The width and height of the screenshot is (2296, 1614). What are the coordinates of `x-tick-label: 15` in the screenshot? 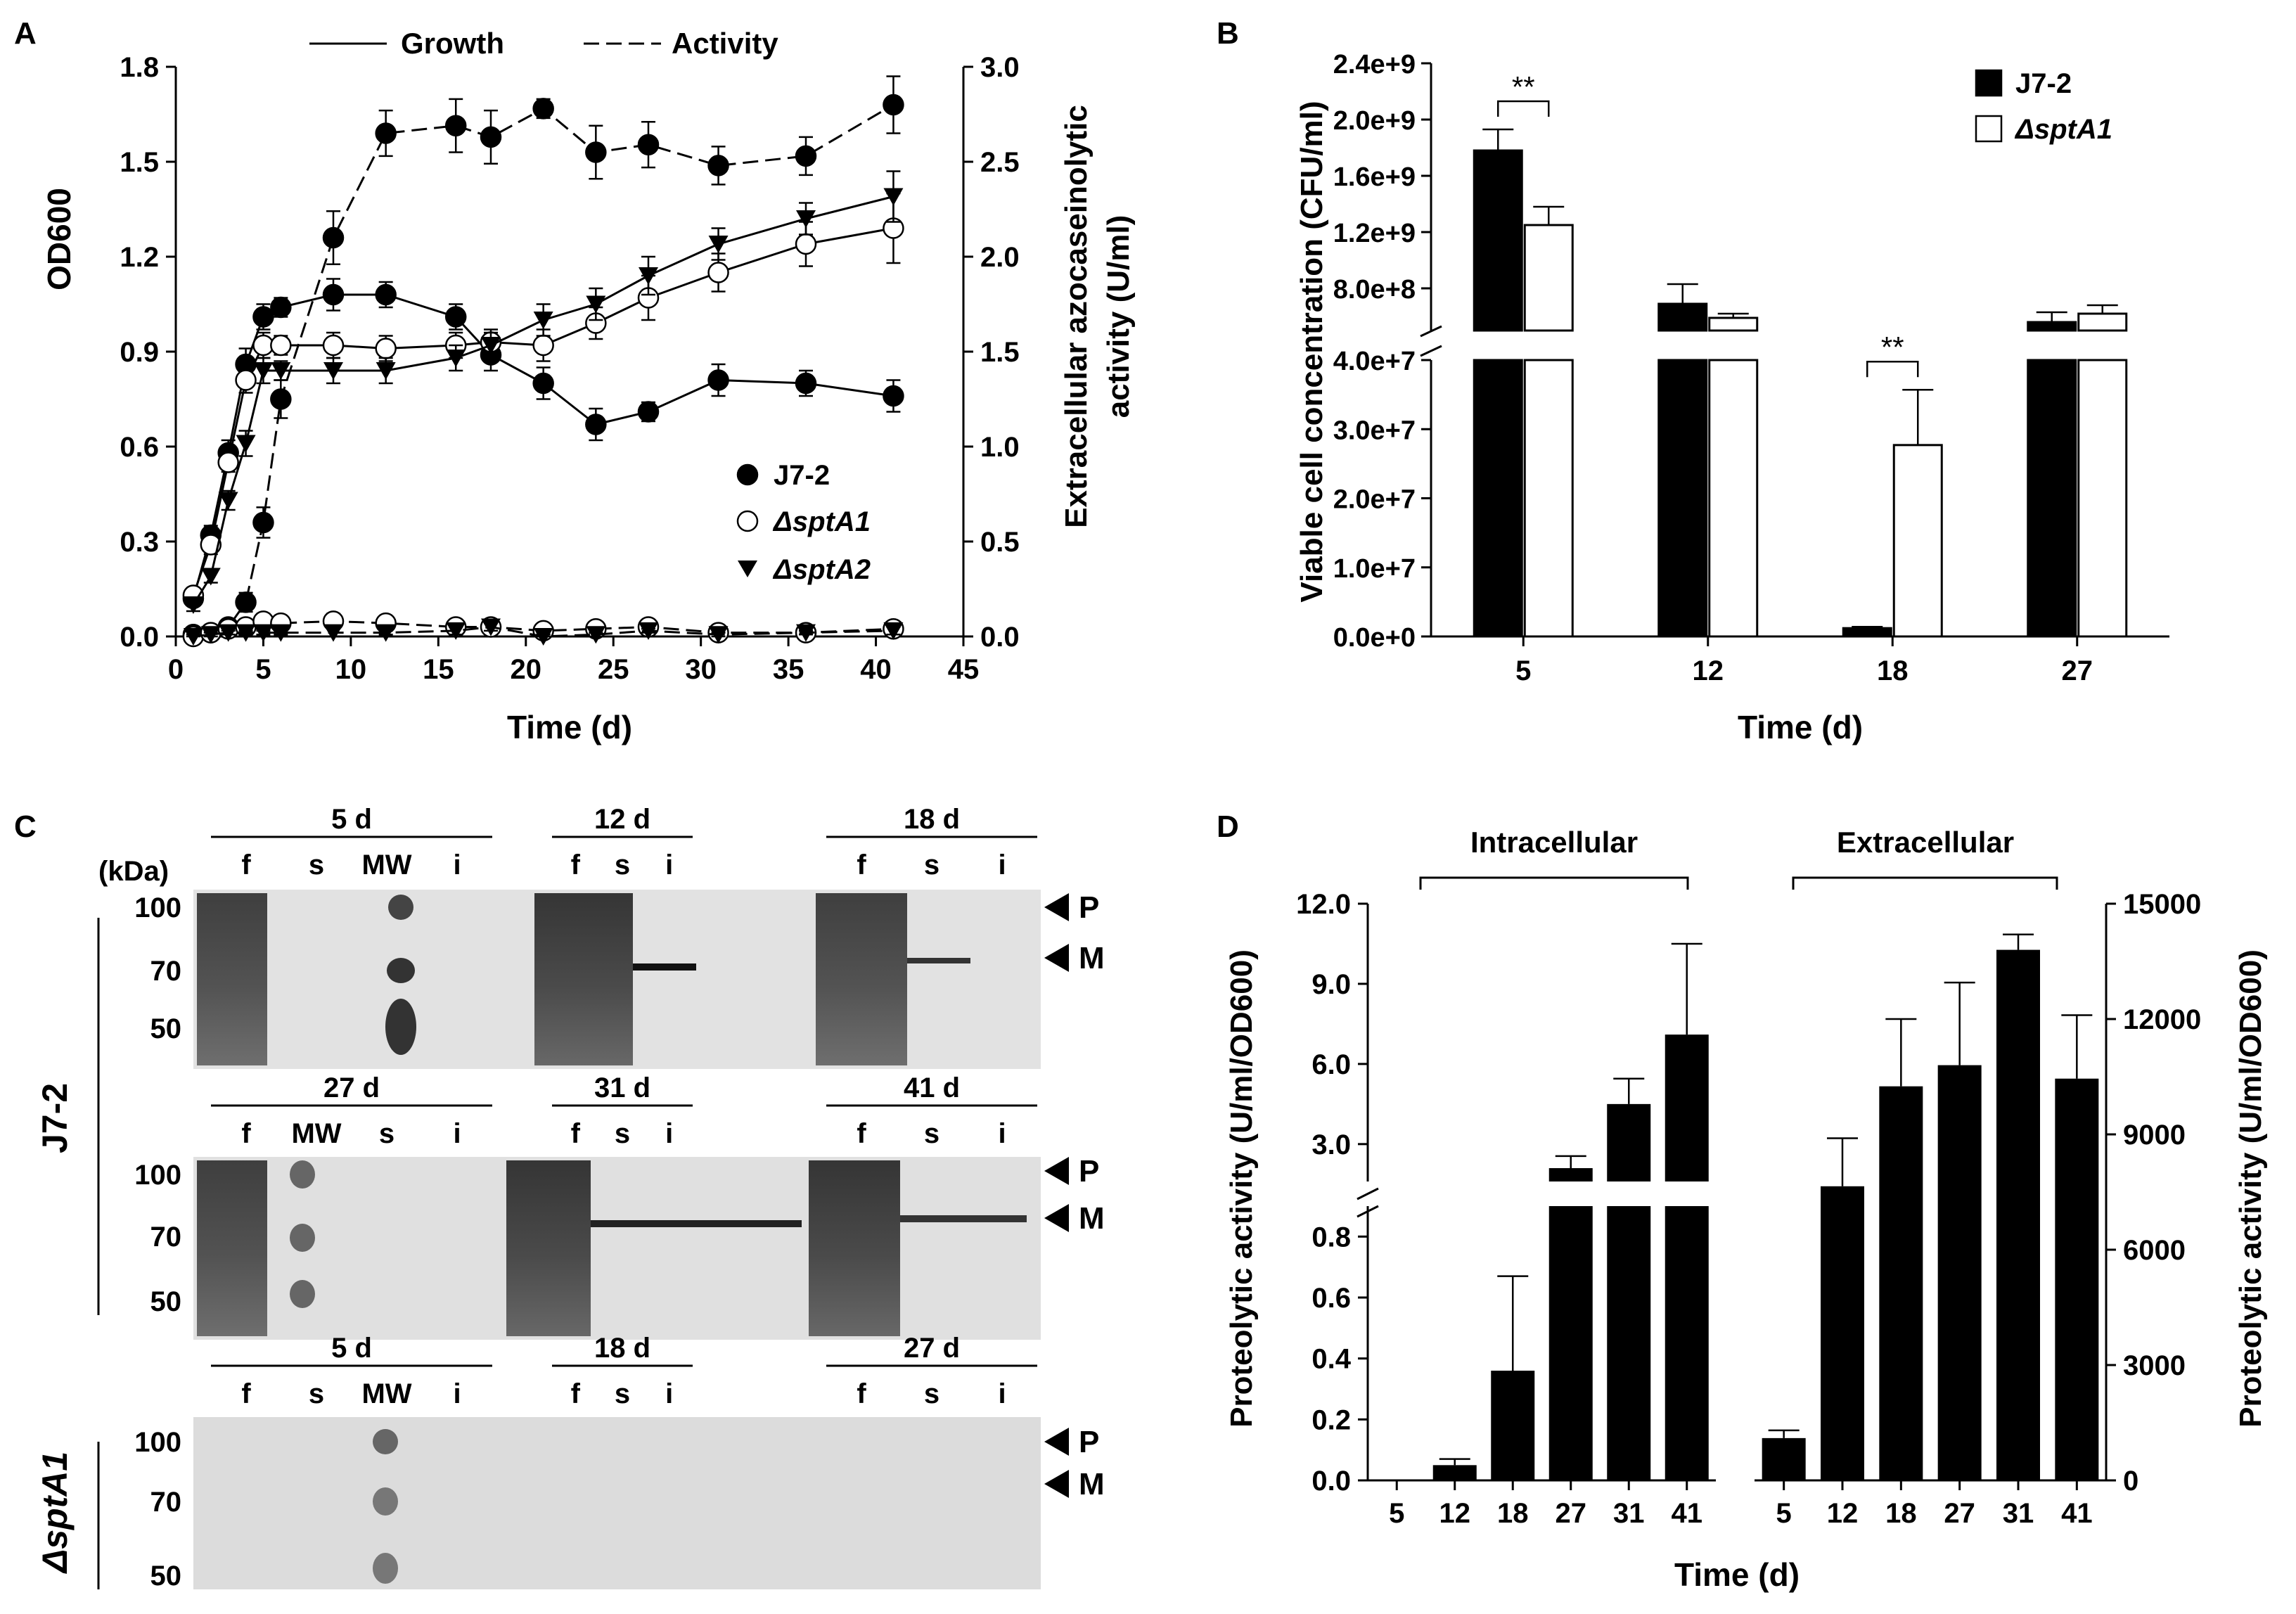 It's located at (438, 670).